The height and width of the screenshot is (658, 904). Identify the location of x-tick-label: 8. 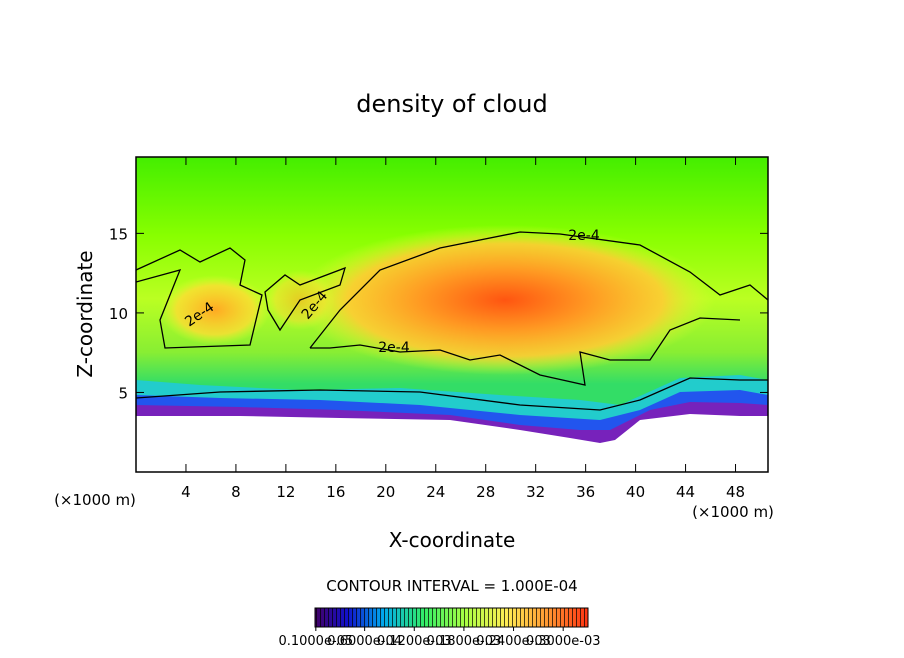
(236, 492).